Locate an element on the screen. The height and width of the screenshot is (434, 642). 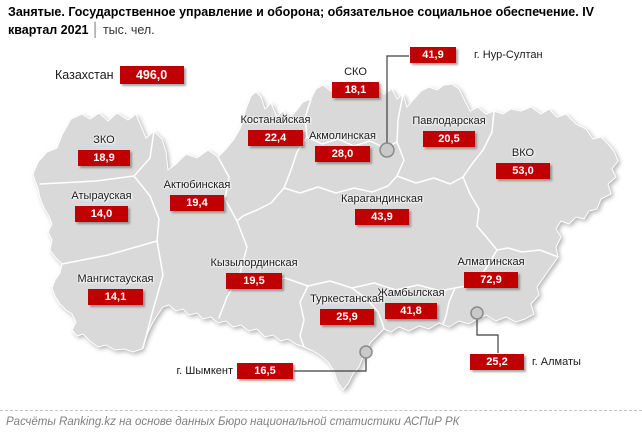
region-label: Туркестанская is located at coordinates (347, 299).